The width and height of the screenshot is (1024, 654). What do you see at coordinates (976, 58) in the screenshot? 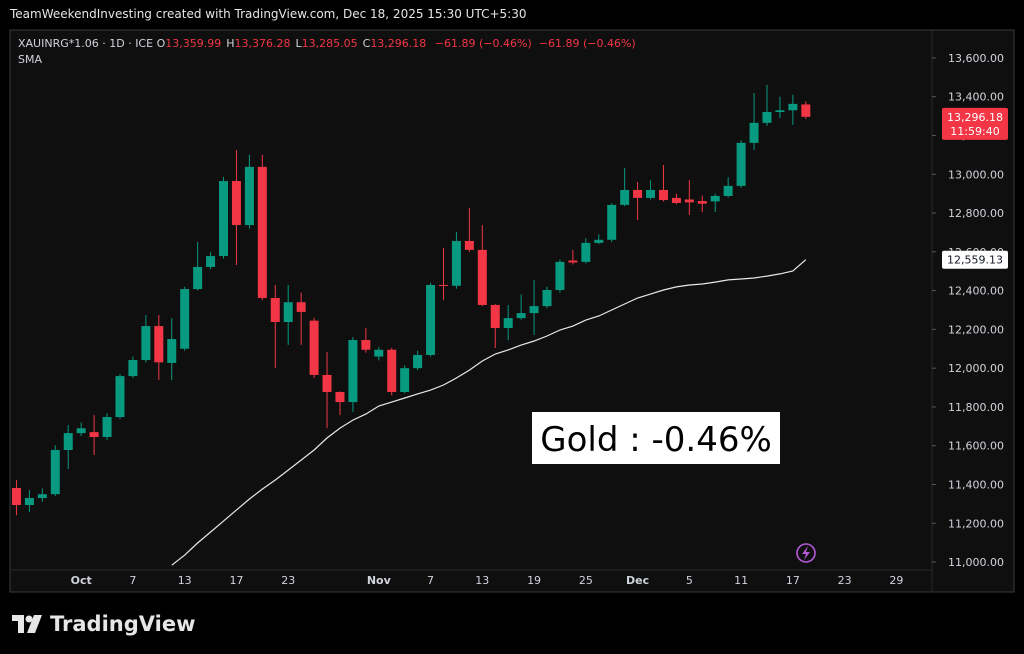
I see `y-tick-label: 13,600.00` at bounding box center [976, 58].